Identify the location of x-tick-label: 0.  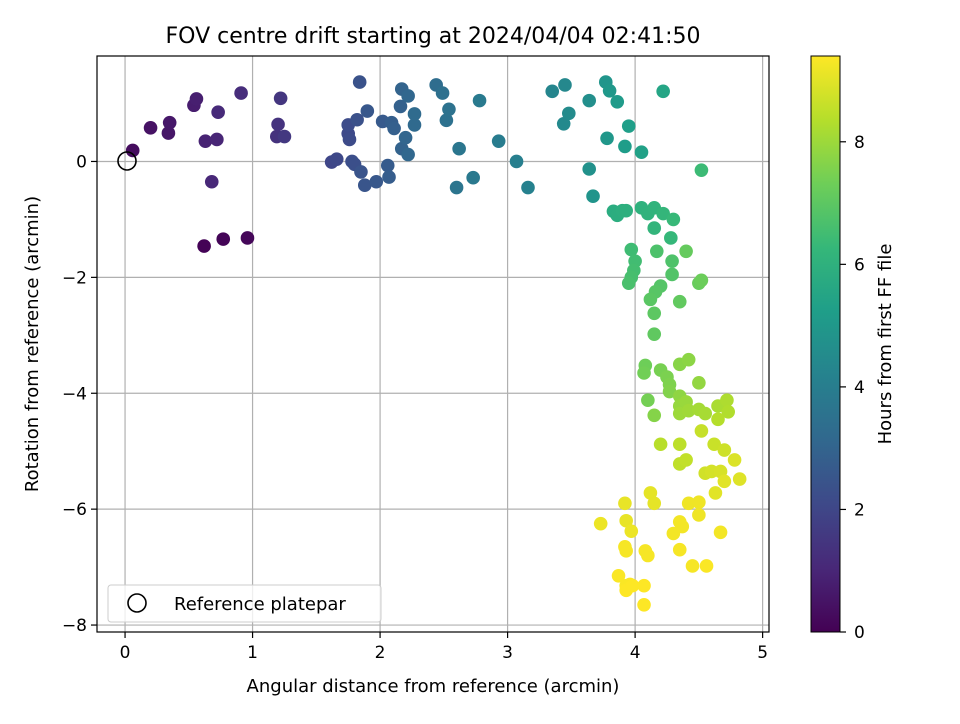
(125, 653).